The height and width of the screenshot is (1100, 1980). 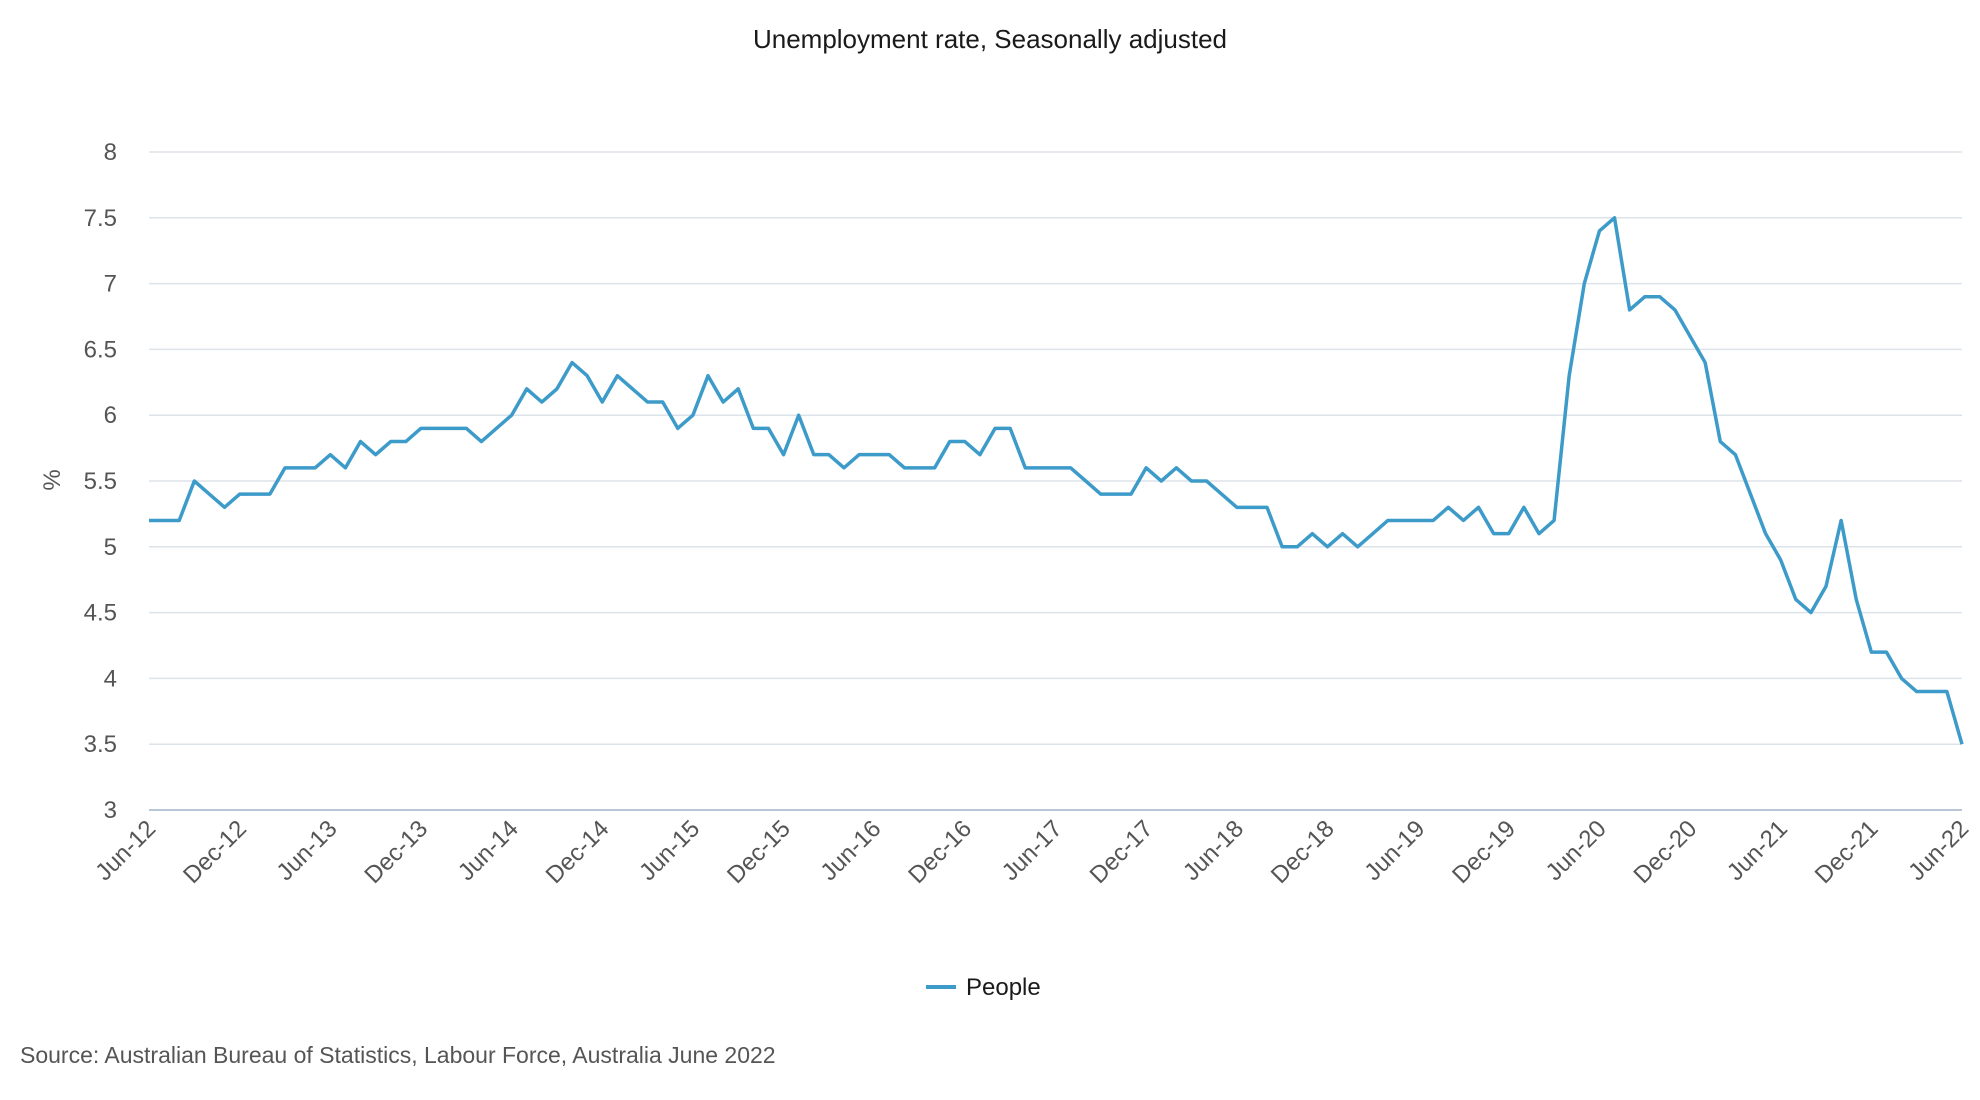 I want to click on y-tick-label: 4, so click(x=110, y=678).